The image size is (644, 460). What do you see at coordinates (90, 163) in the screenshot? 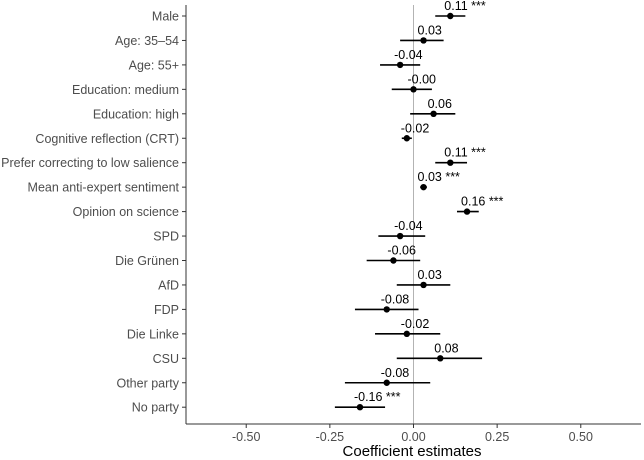
I see `y-tick-label: Prefer correcting to low salience` at bounding box center [90, 163].